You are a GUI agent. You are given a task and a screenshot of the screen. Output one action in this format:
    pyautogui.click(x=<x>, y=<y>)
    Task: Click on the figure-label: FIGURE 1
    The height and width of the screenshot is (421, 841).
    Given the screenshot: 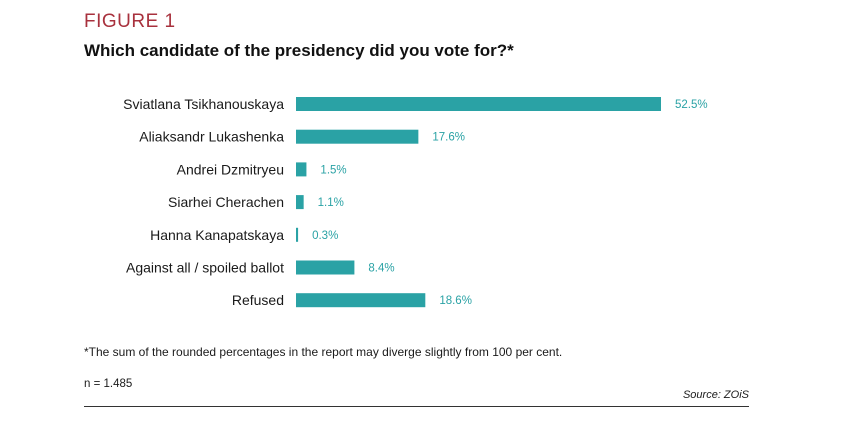 What is the action you would take?
    pyautogui.click(x=130, y=21)
    